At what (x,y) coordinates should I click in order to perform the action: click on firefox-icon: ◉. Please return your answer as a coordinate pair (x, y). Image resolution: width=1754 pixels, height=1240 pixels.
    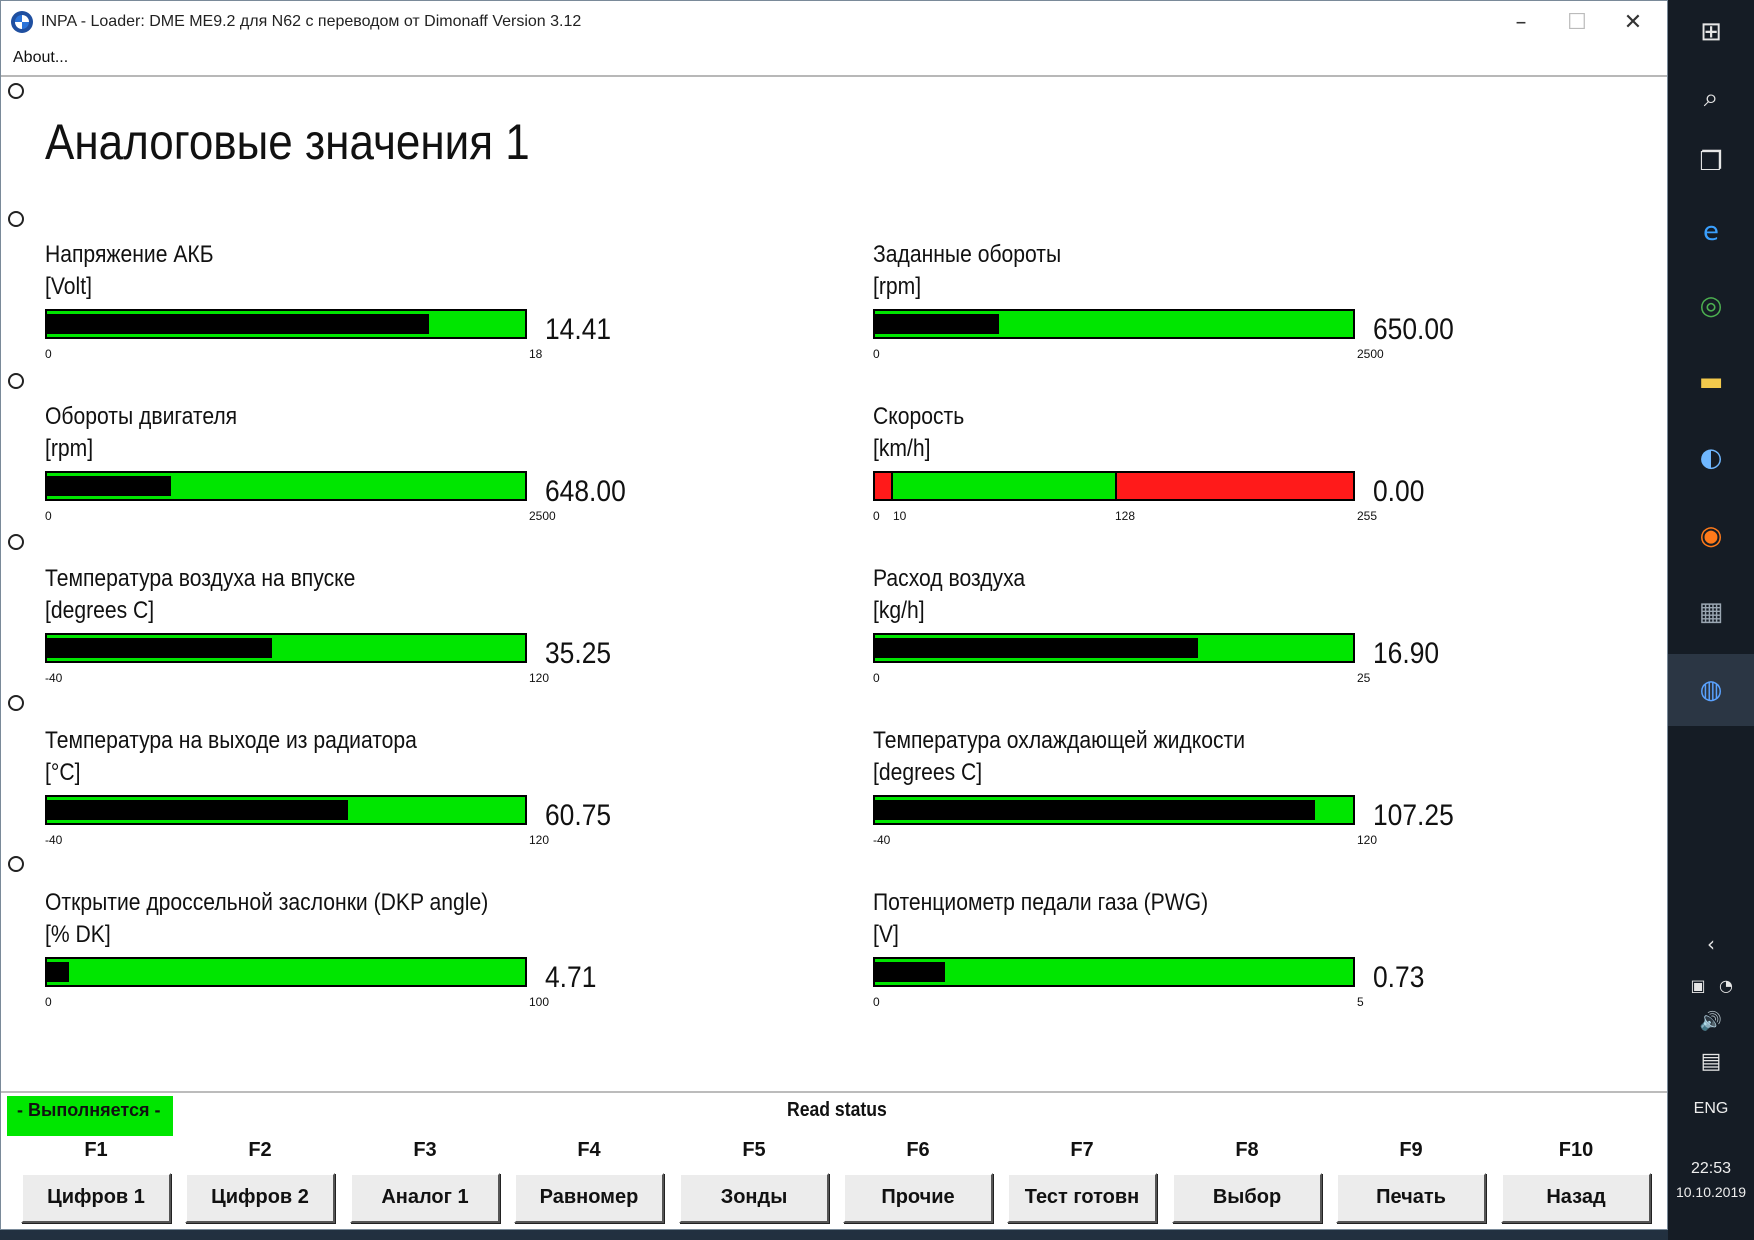
    Looking at the image, I should click on (1711, 536).